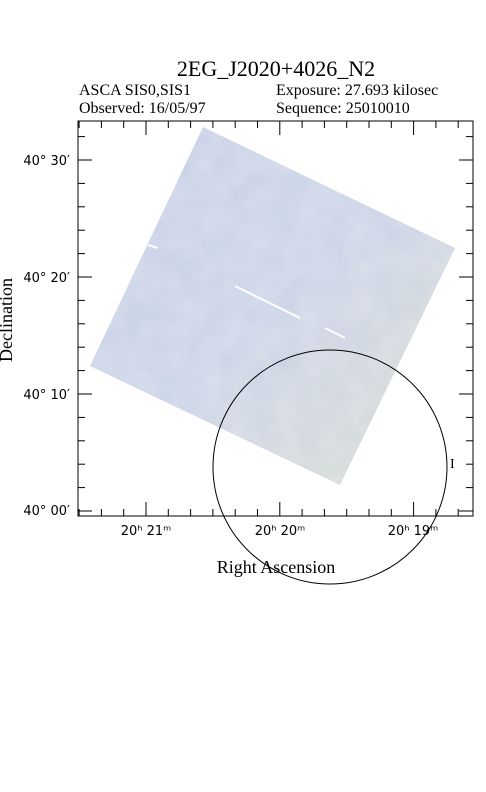 The width and height of the screenshot is (486, 792). I want to click on y-tick-label: 40° 00′, so click(46, 511).